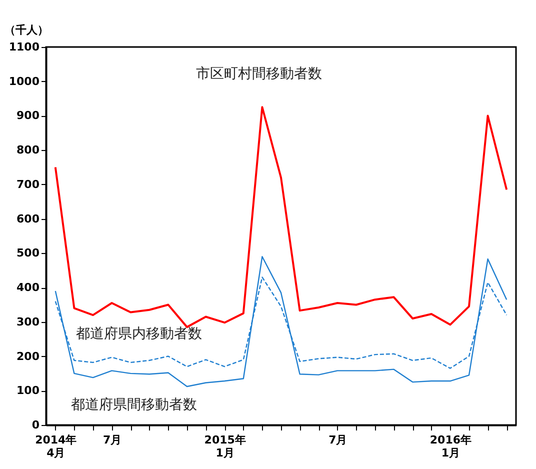 This screenshot has width=536, height=469. Describe the element at coordinates (139, 334) in the screenshot. I see `series-label: 都道府県内移動者数` at that location.